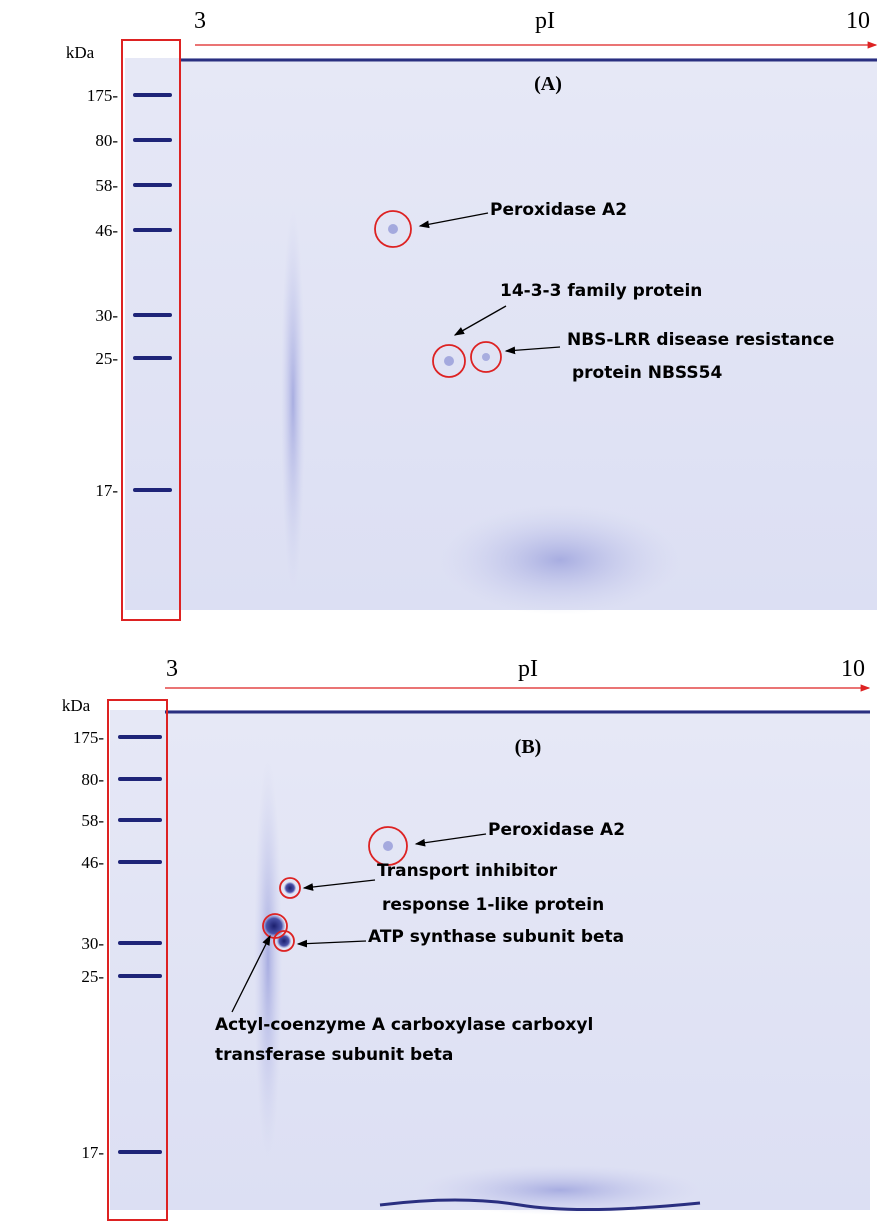 The image size is (877, 1221). I want to click on panel-label: (A), so click(548, 84).